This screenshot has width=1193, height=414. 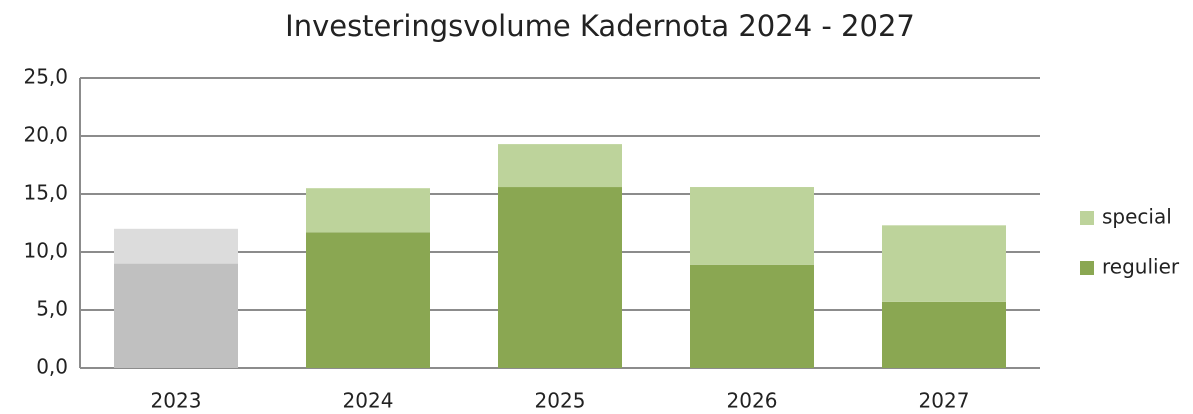 I want to click on x-tick-label: 2027, so click(x=944, y=401).